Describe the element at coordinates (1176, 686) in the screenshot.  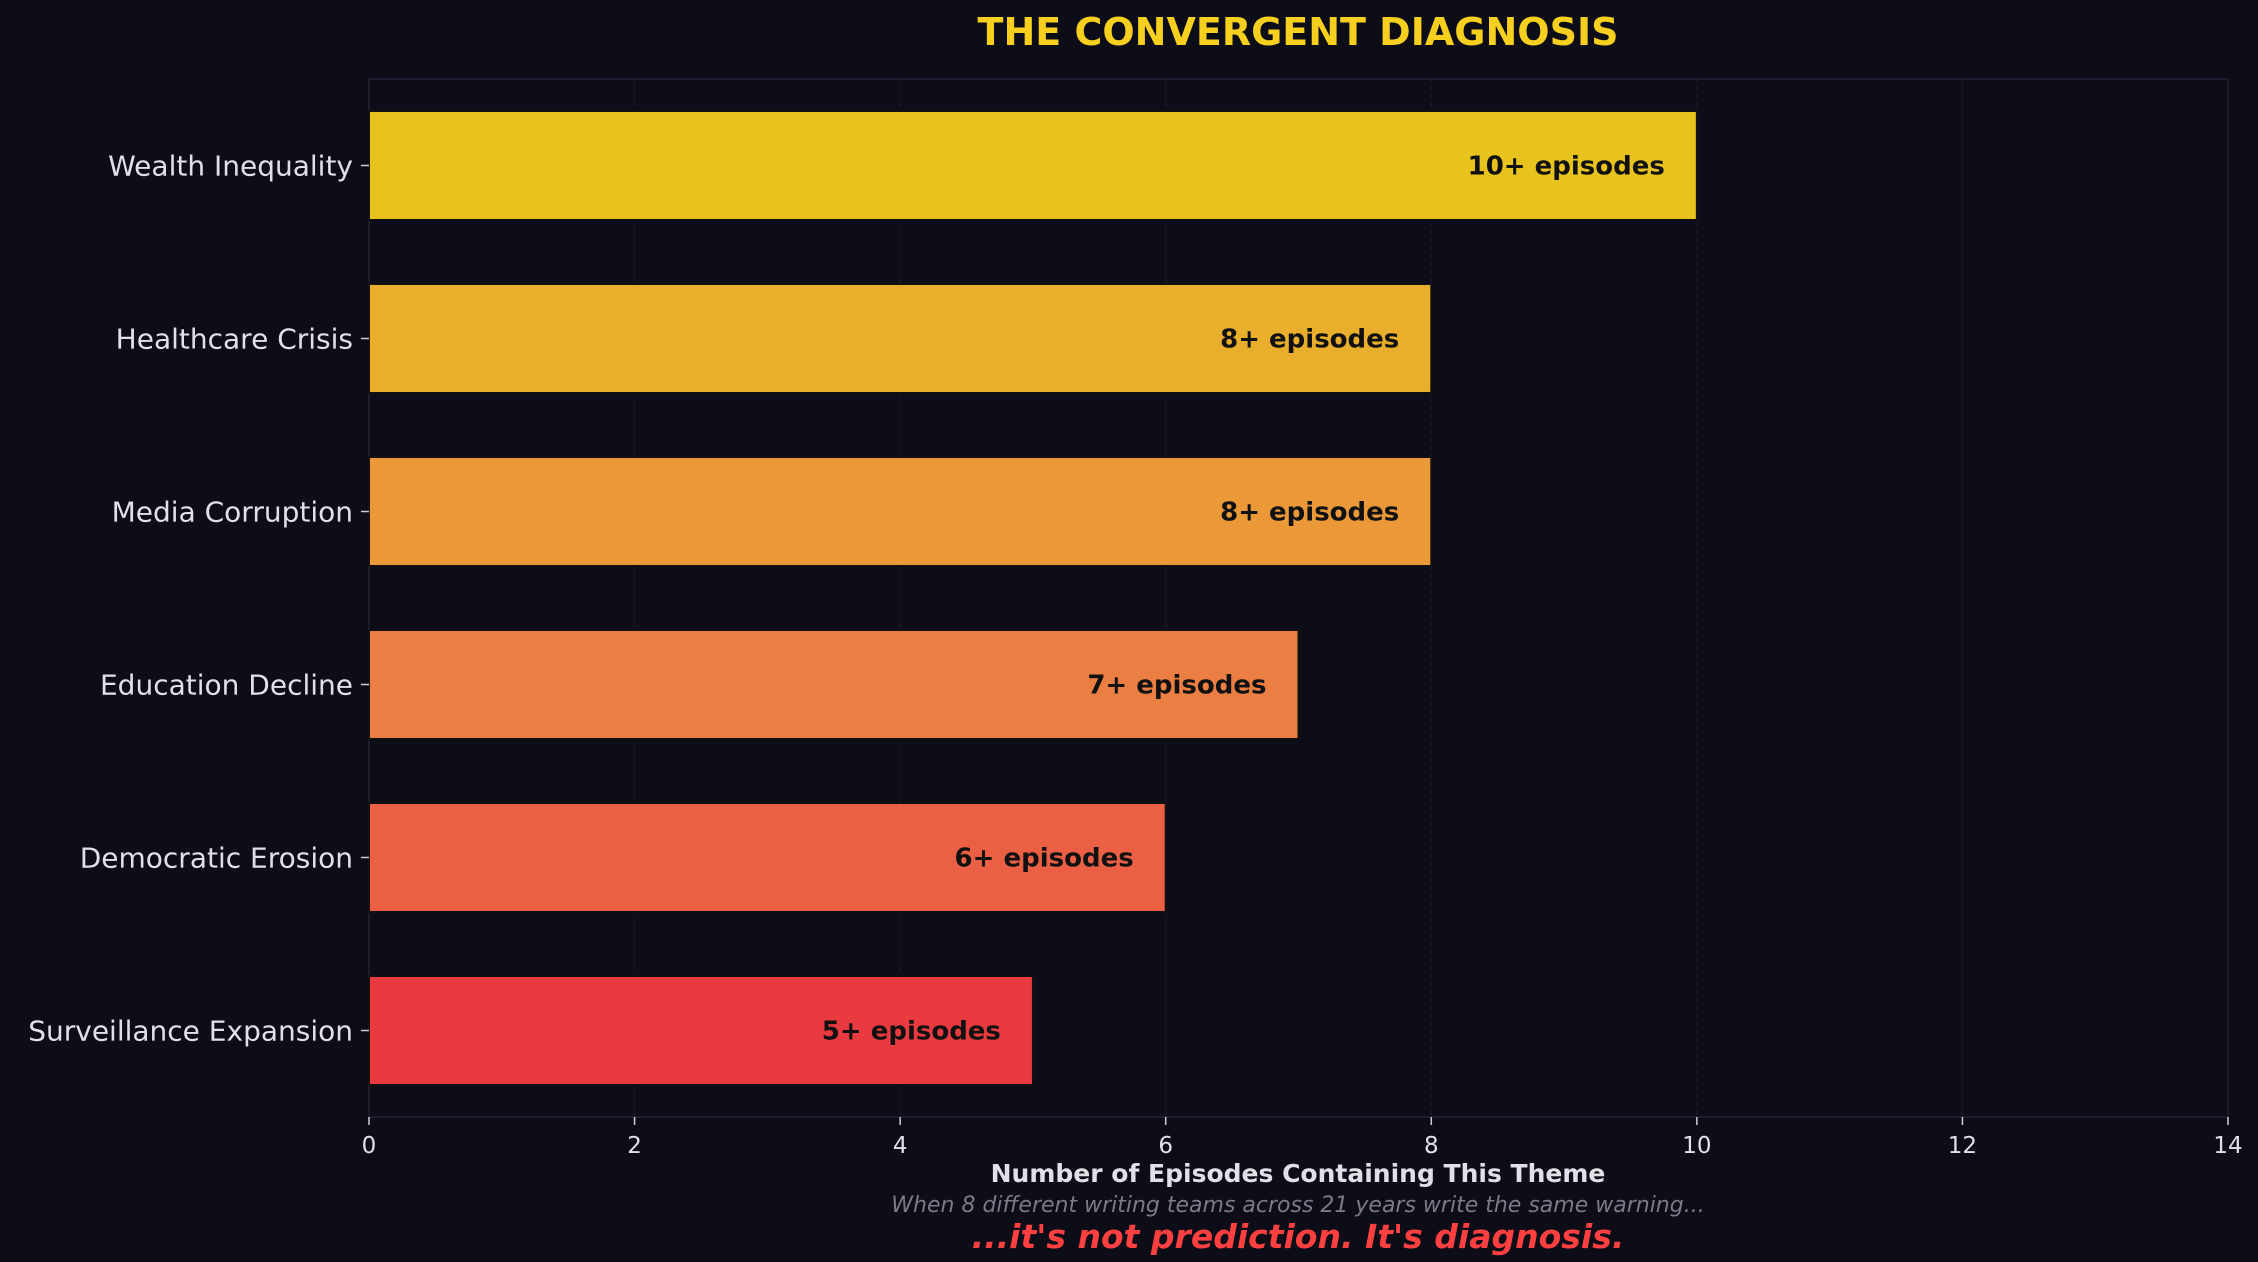
I see `bar-value-label: 7+ episodes` at that location.